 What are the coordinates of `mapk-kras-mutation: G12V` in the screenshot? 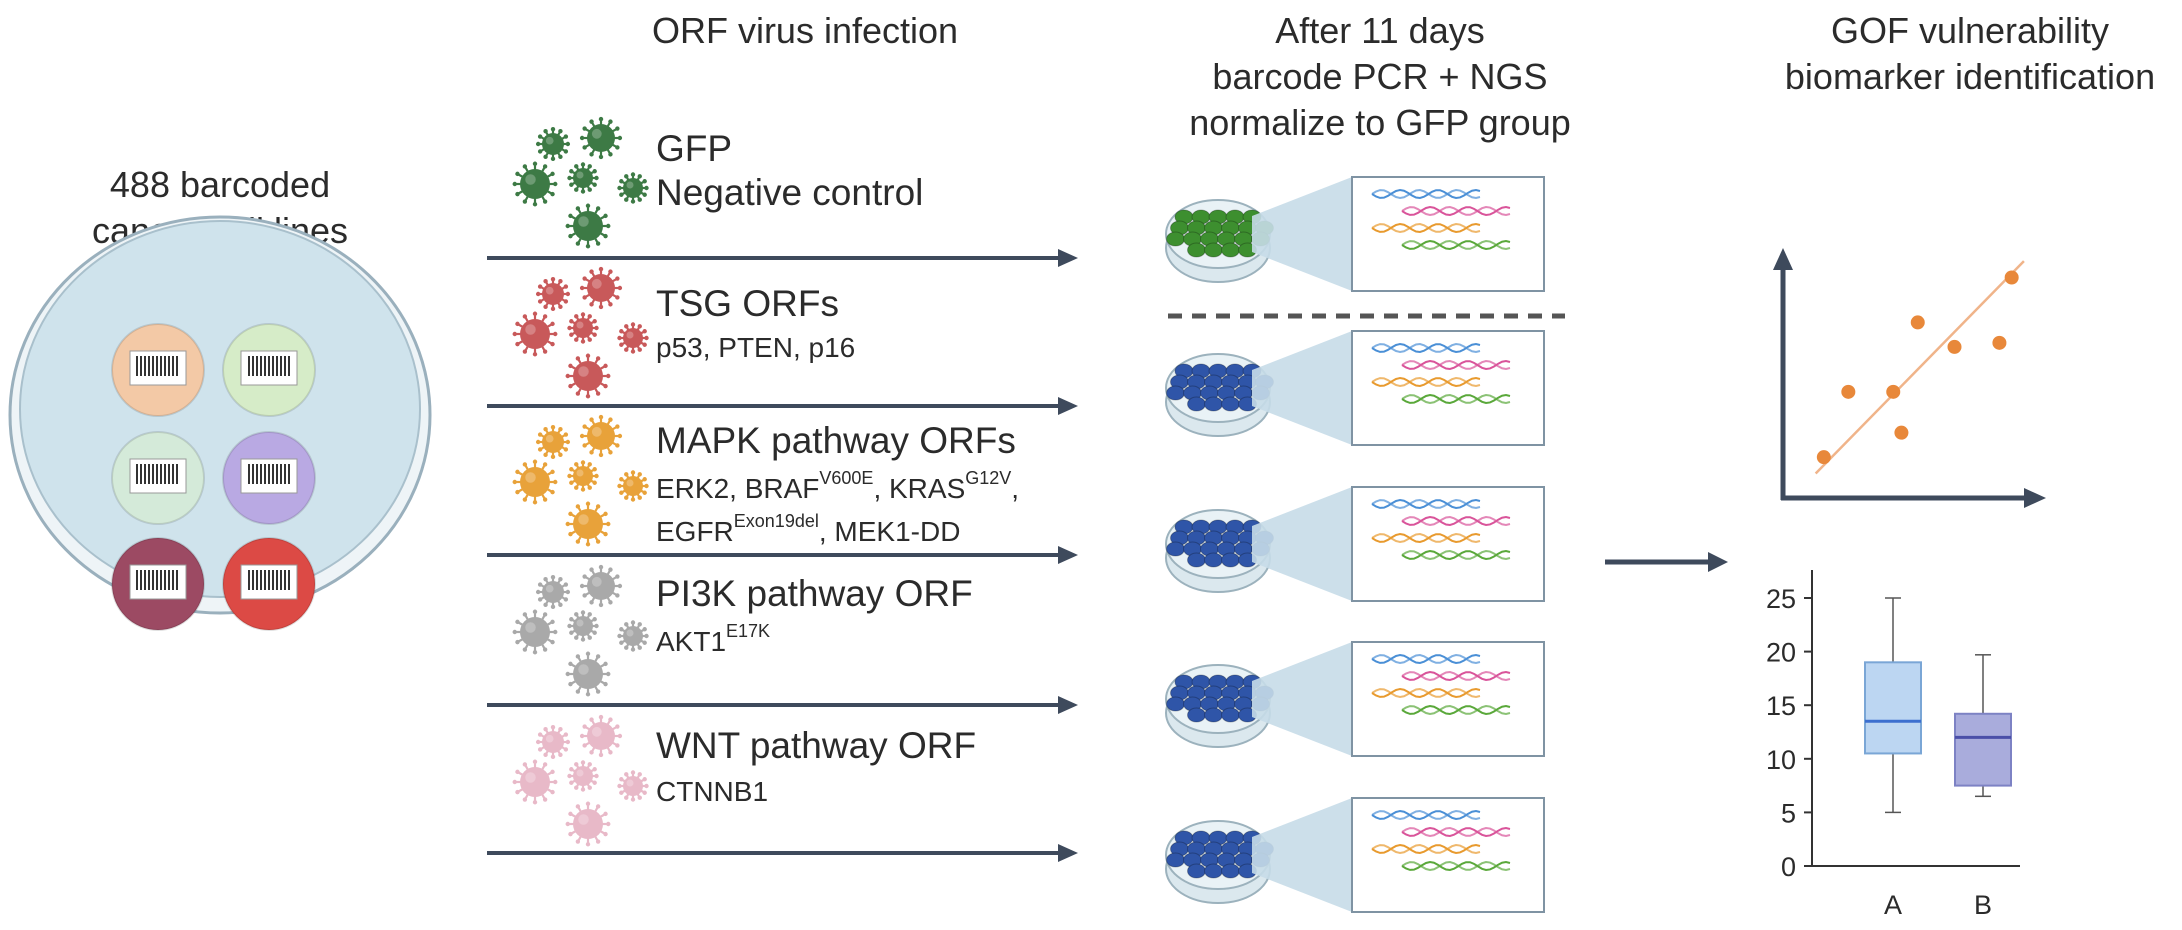 It's located at (988, 478).